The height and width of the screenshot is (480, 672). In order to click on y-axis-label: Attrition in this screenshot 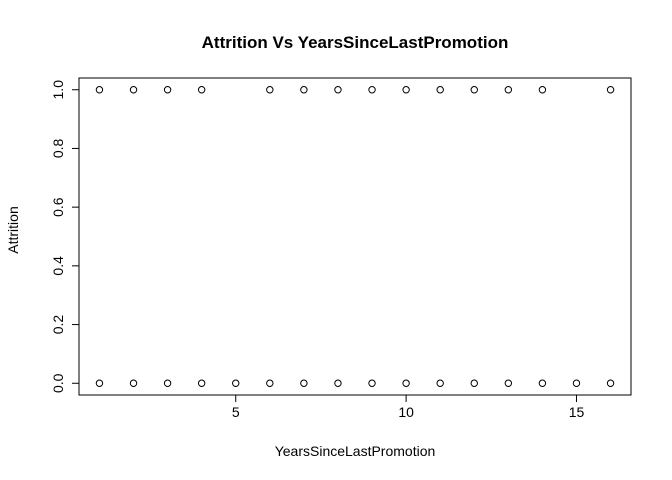, I will do `click(13, 229)`.